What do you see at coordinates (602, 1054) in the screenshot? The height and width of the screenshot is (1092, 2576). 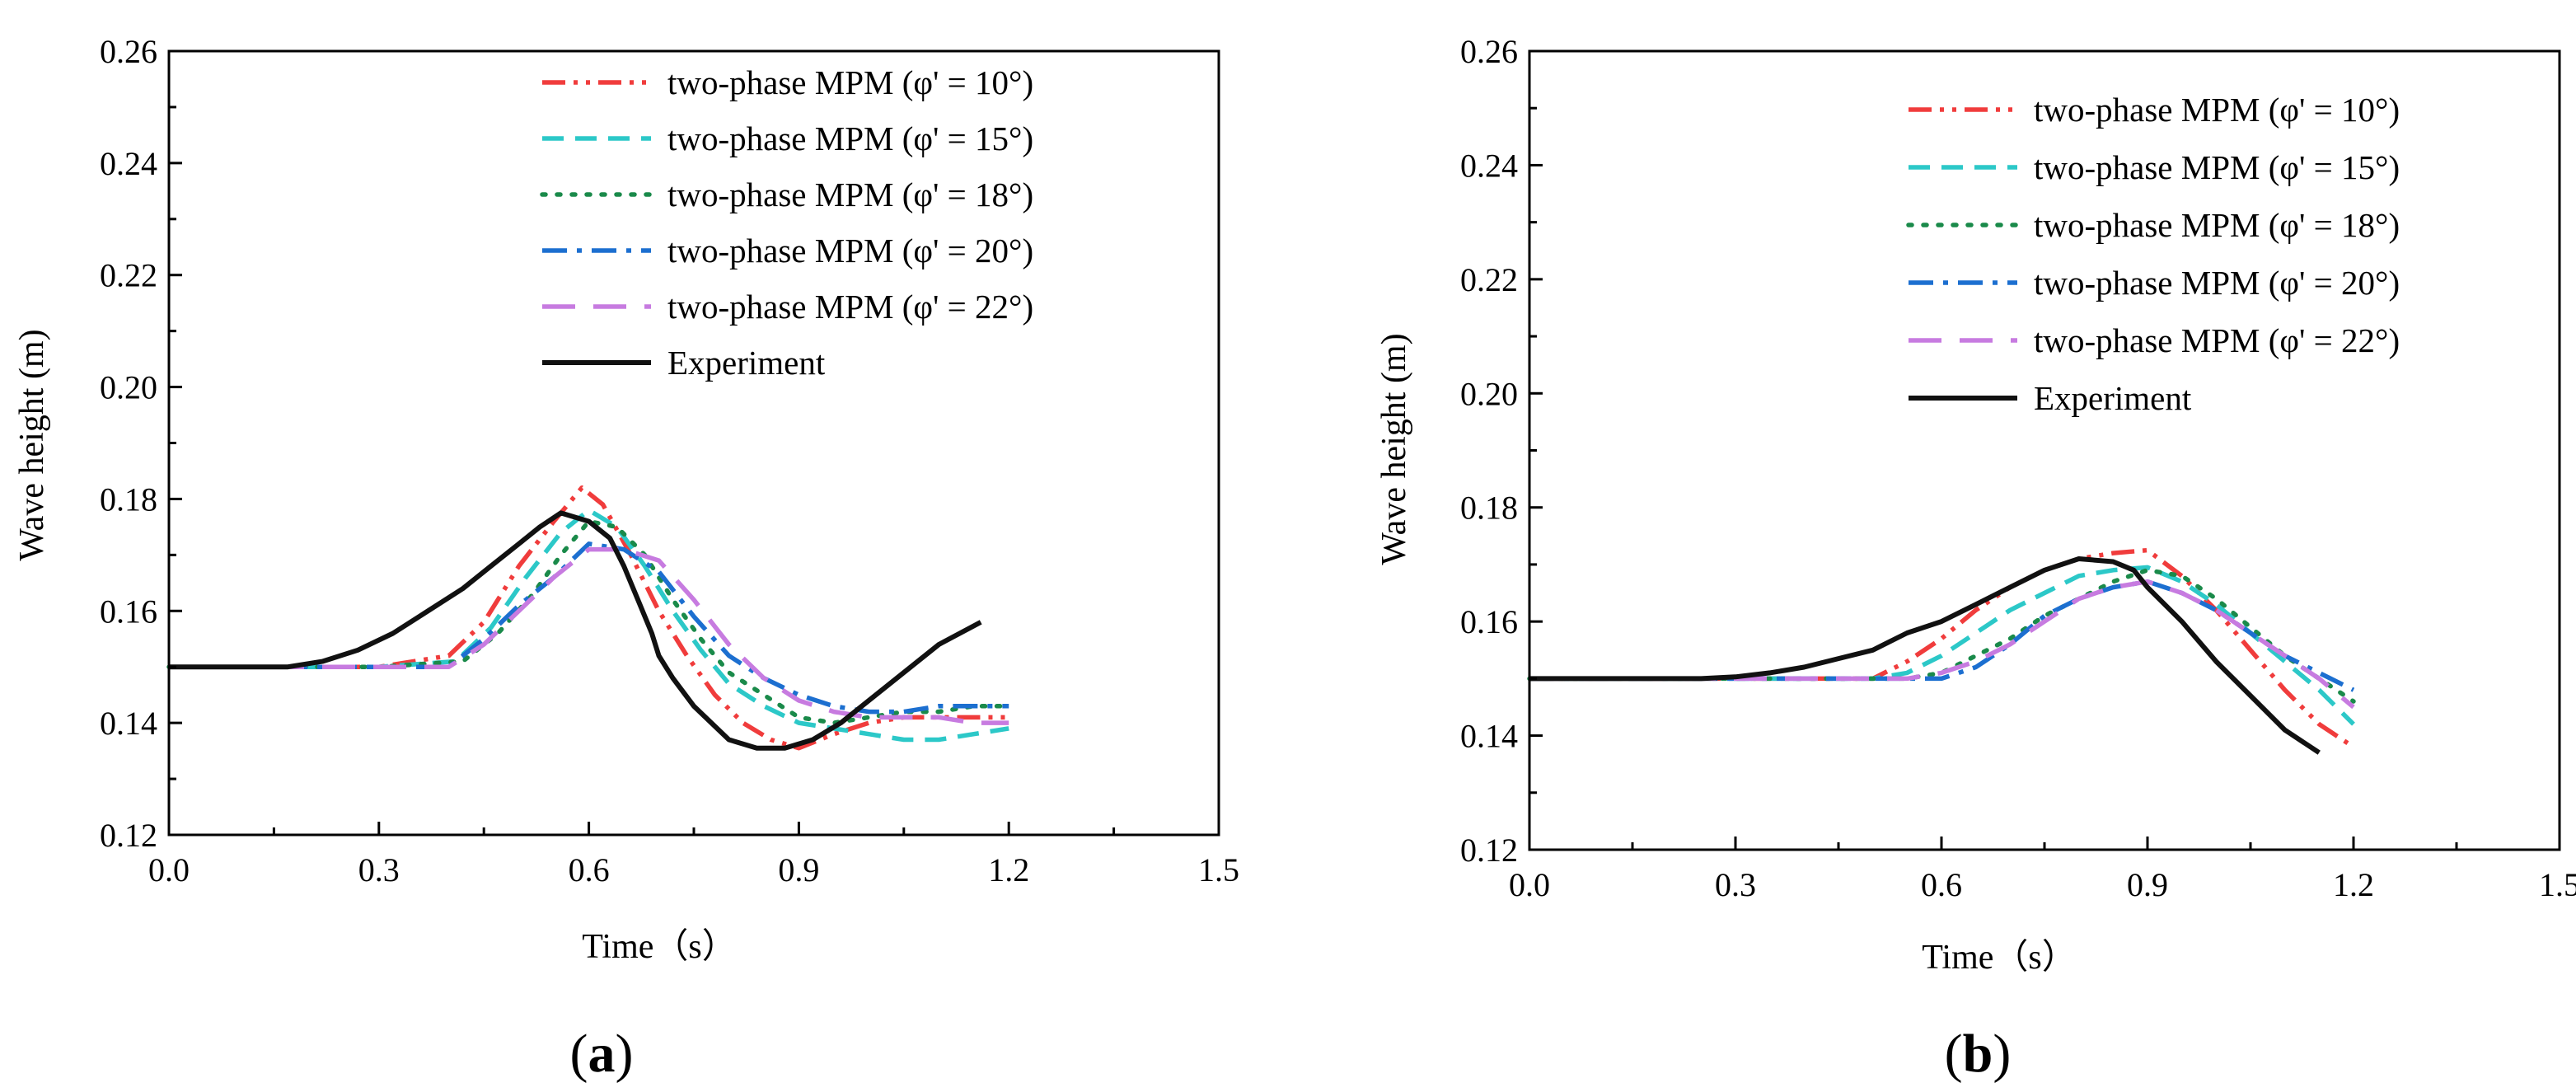 I see `panel-label: (a)` at bounding box center [602, 1054].